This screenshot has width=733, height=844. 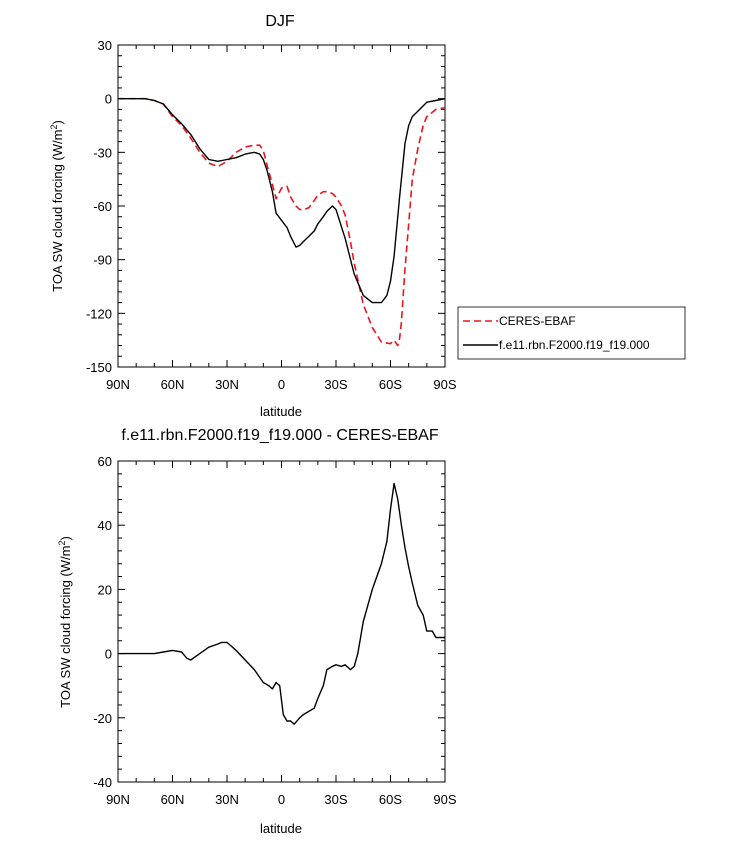 What do you see at coordinates (102, 718) in the screenshot?
I see `y-tick-label: -20` at bounding box center [102, 718].